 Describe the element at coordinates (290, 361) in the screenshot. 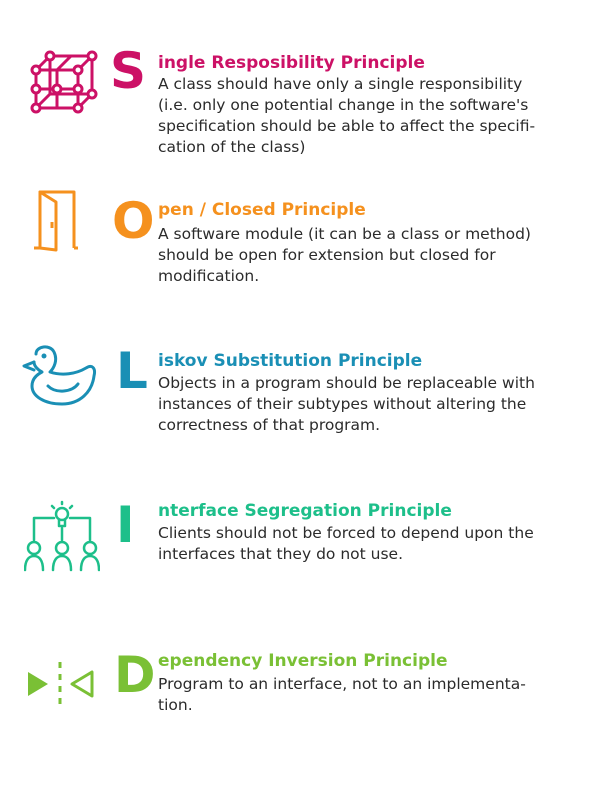

I see `principle-title: iskov Substitution Principle` at that location.